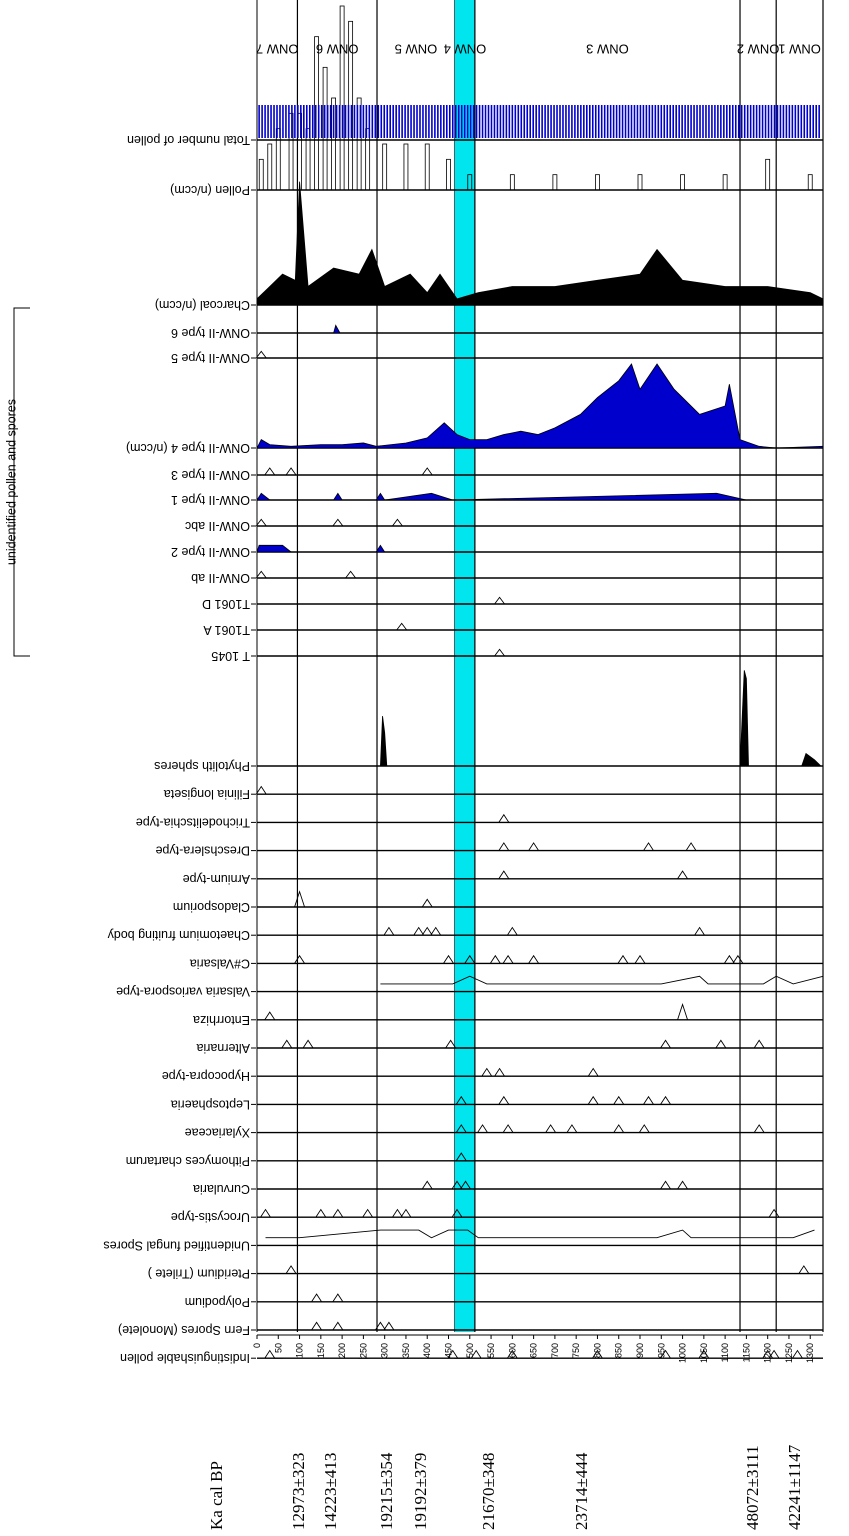 This screenshot has width=849, height=1536. I want to click on tick-label-600: 600, so click(512, 1350).